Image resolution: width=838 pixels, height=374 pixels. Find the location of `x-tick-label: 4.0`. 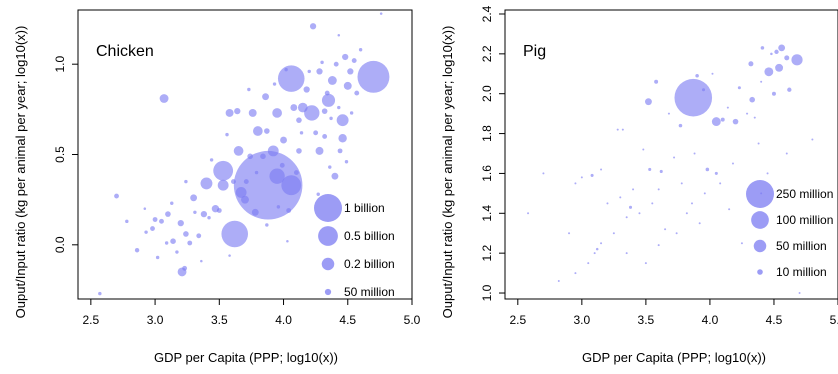

x-tick-label: 4.0 is located at coordinates (710, 320).